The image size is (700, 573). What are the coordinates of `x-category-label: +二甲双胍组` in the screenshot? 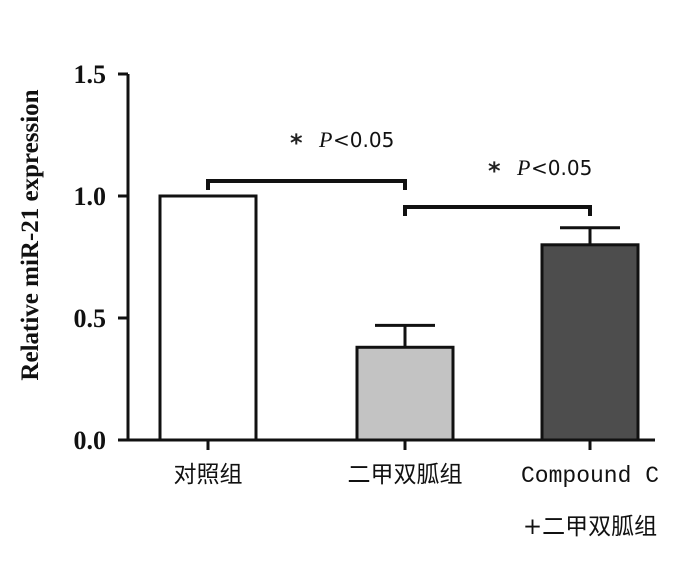 It's located at (590, 527).